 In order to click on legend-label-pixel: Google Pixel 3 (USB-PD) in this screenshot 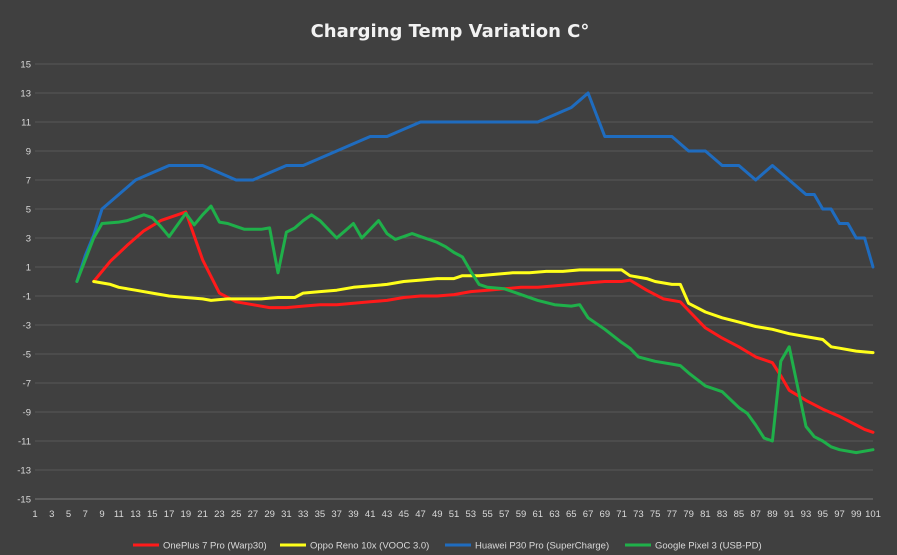, I will do `click(708, 546)`.